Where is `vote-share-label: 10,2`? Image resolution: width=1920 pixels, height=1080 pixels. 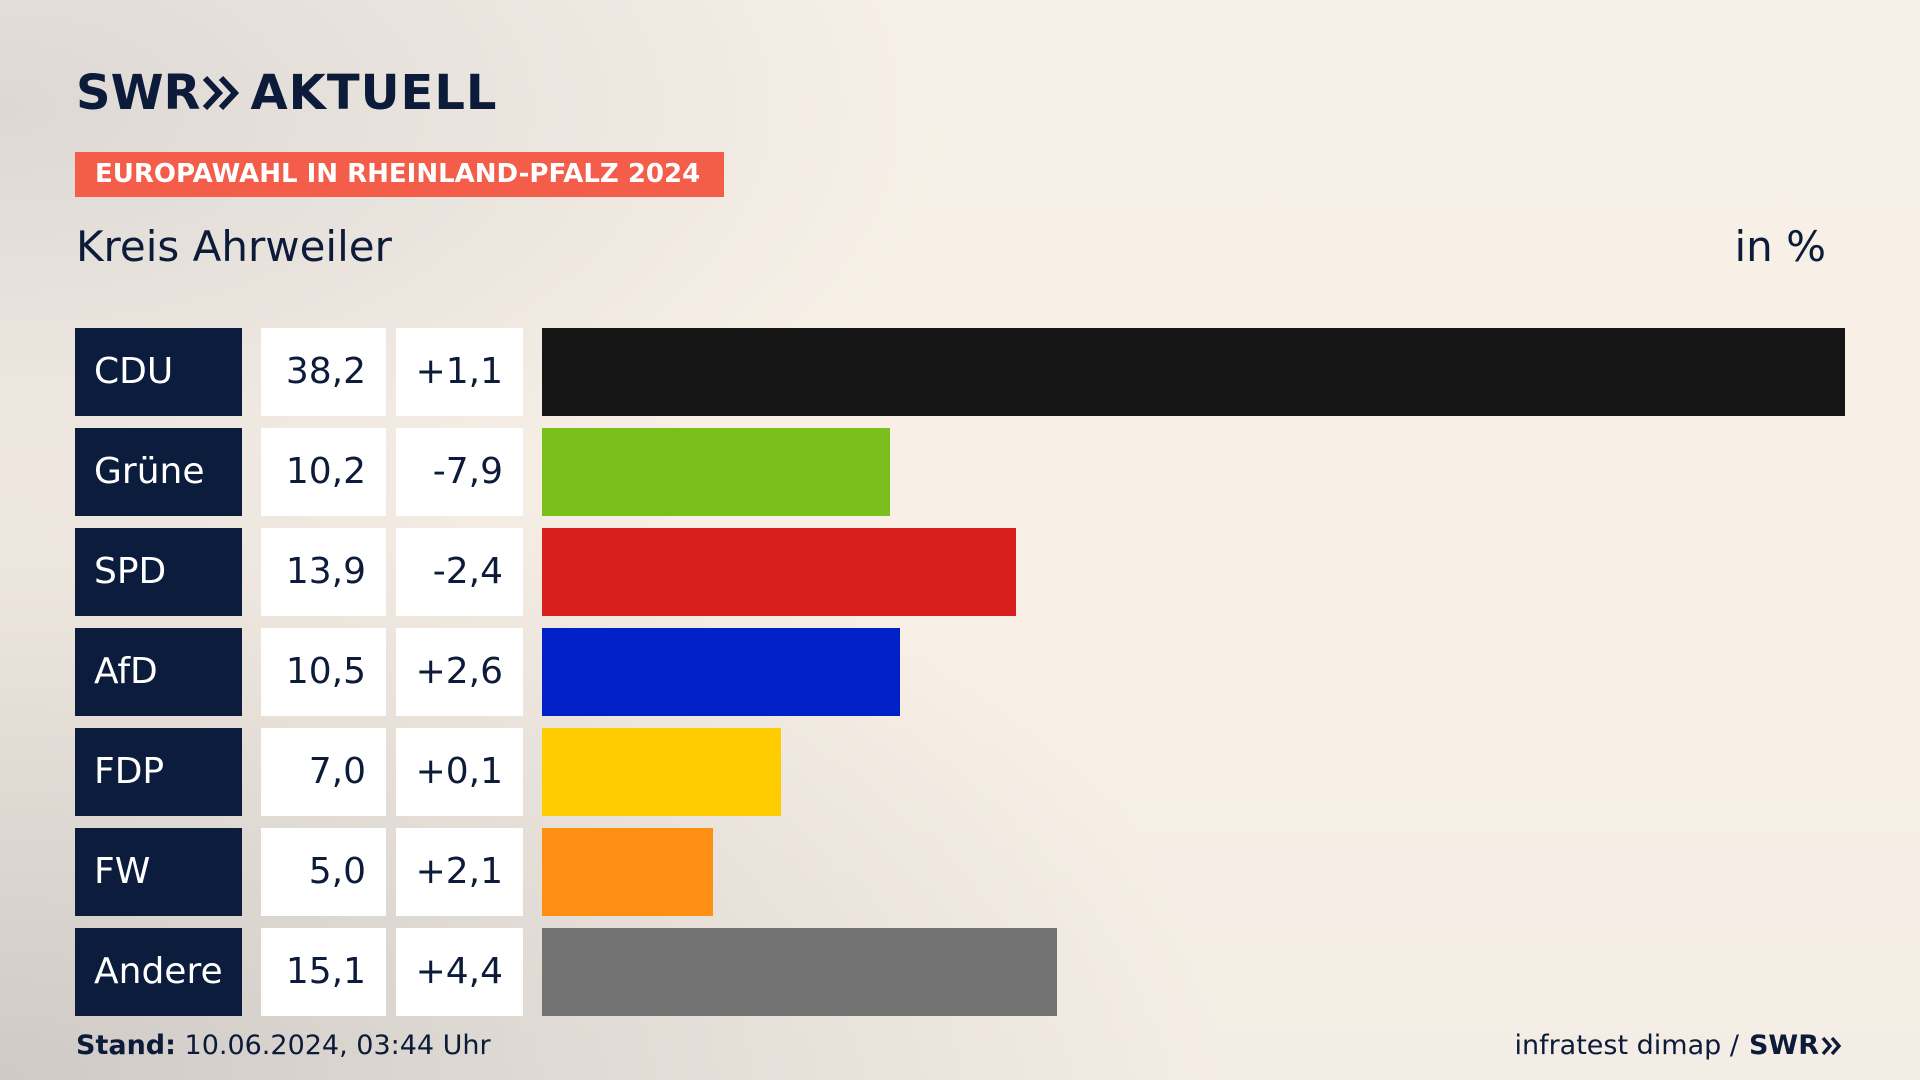 vote-share-label: 10,2 is located at coordinates (323, 472).